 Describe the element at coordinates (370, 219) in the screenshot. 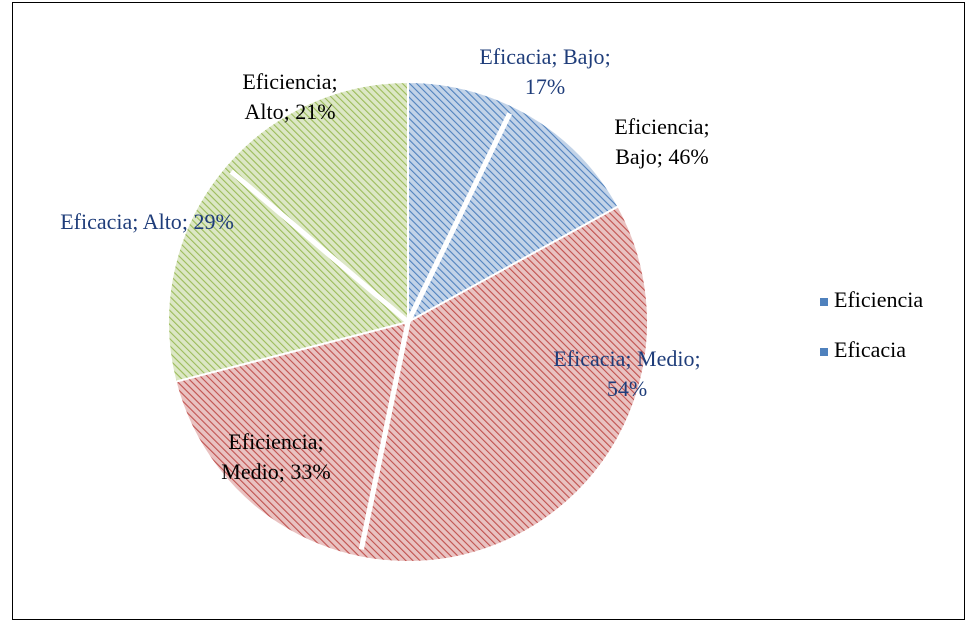

I see `pie-slice-edge` at that location.